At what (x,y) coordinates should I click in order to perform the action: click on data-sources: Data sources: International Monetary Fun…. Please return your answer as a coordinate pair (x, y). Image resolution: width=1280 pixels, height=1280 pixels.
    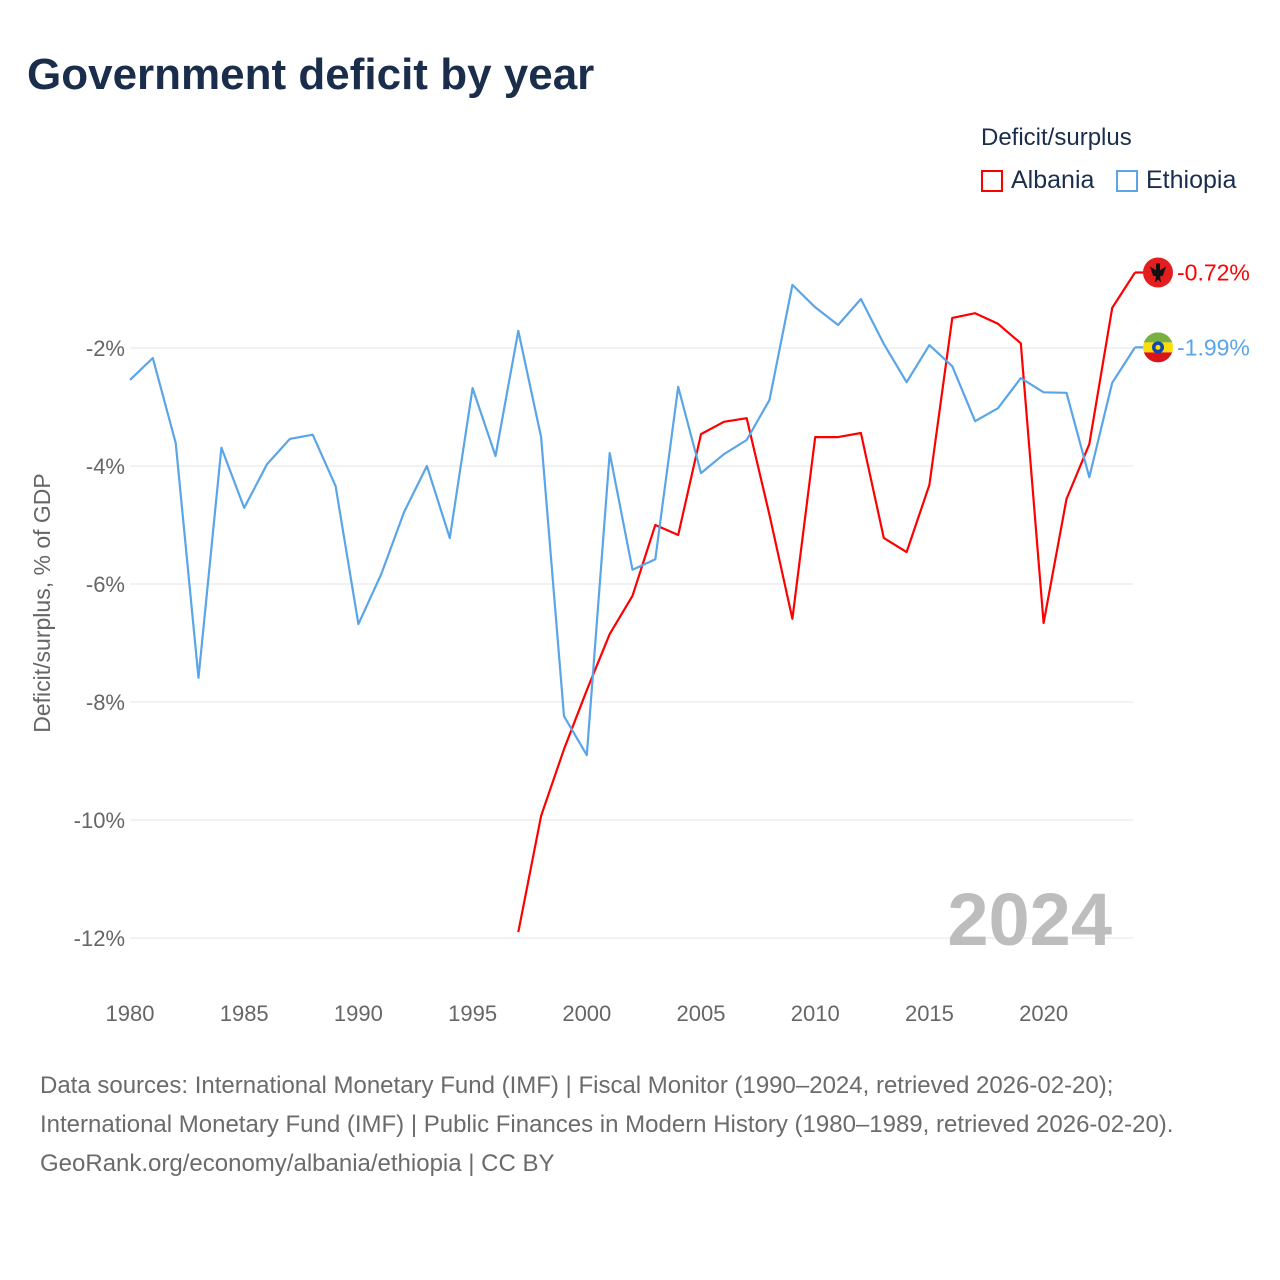
    Looking at the image, I should click on (607, 1105).